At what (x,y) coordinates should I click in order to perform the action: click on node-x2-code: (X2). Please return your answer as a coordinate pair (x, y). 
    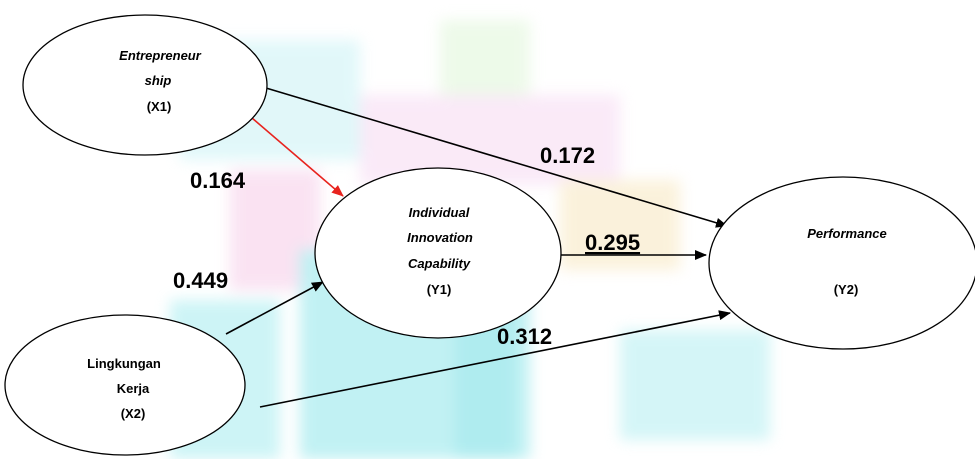
    Looking at the image, I should click on (133, 413).